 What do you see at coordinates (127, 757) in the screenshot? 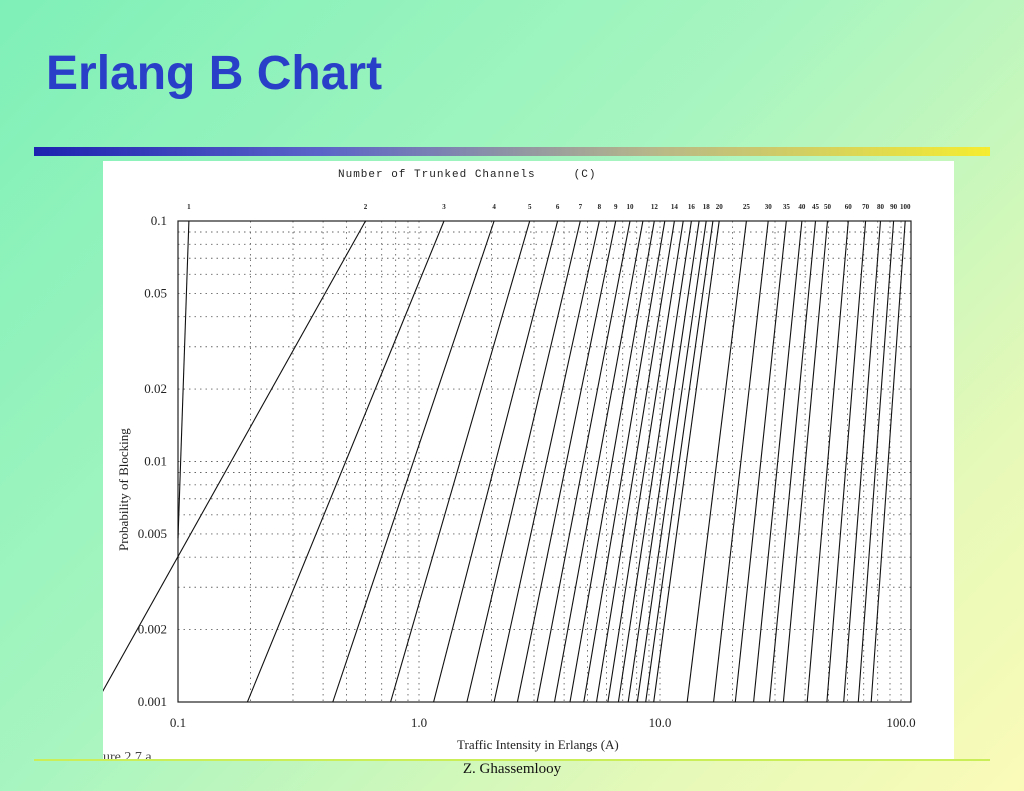
I see `figure-caption: ure 2.7 a` at bounding box center [127, 757].